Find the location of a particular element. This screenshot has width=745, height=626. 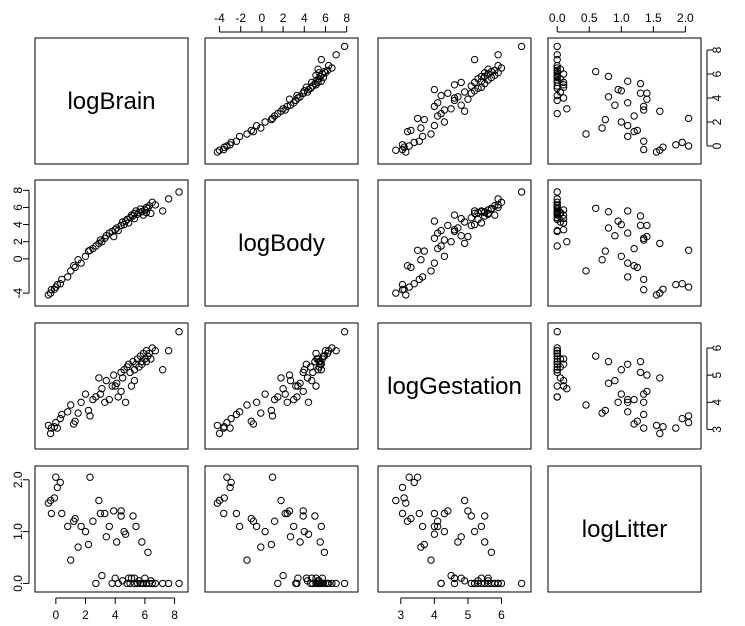

tick-label: 4 is located at coordinates (18, 224).